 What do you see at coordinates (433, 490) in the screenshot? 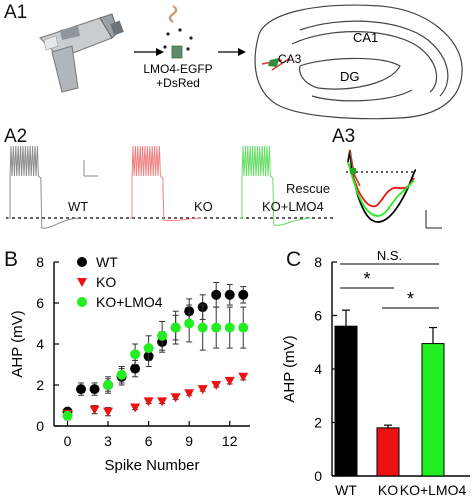
I see `c-x-tick-label: KO+LMO4` at bounding box center [433, 490].